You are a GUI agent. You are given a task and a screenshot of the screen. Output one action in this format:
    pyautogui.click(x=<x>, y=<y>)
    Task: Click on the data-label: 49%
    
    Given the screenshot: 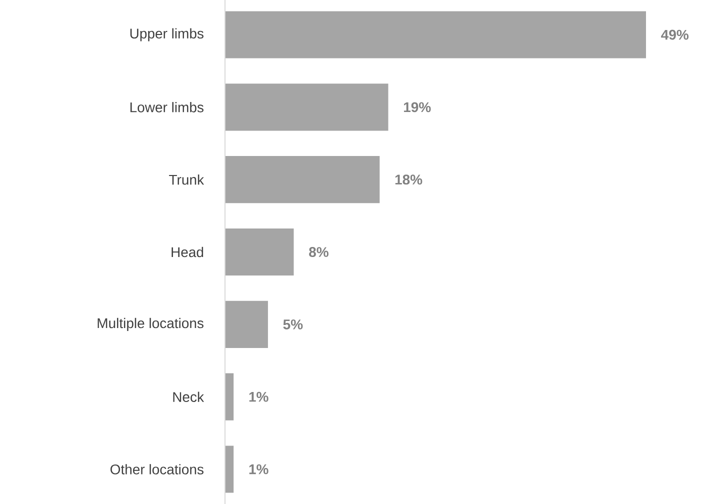 What is the action you would take?
    pyautogui.click(x=675, y=35)
    